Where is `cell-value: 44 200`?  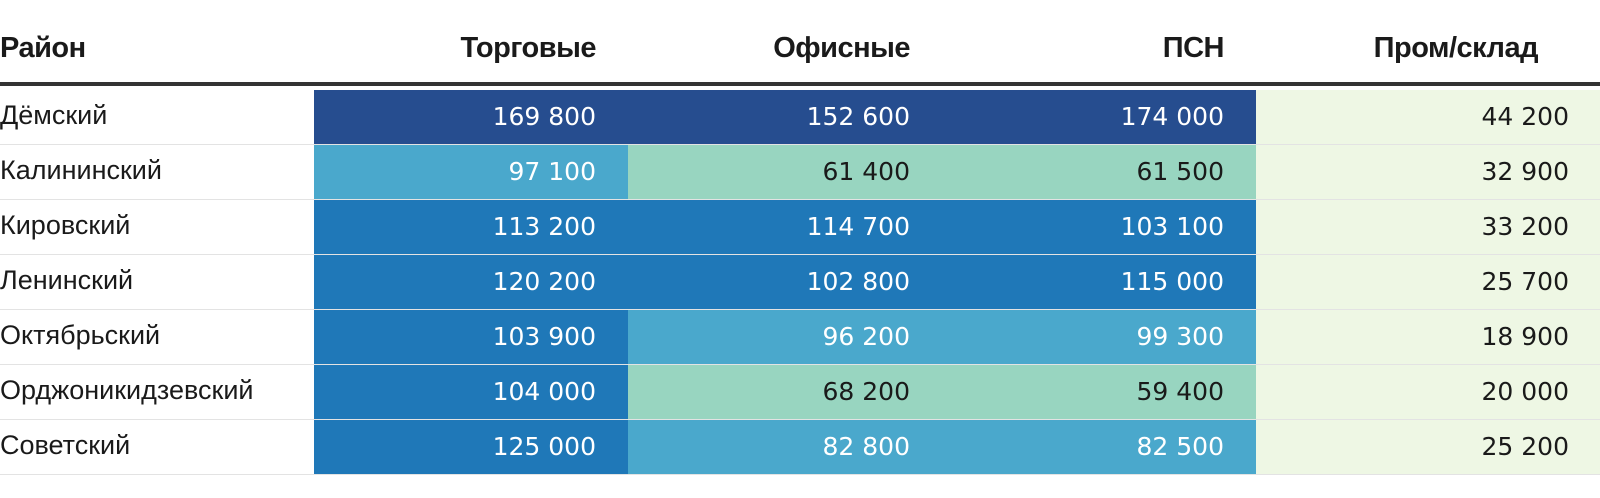
cell-value: 44 200 is located at coordinates (1525, 116).